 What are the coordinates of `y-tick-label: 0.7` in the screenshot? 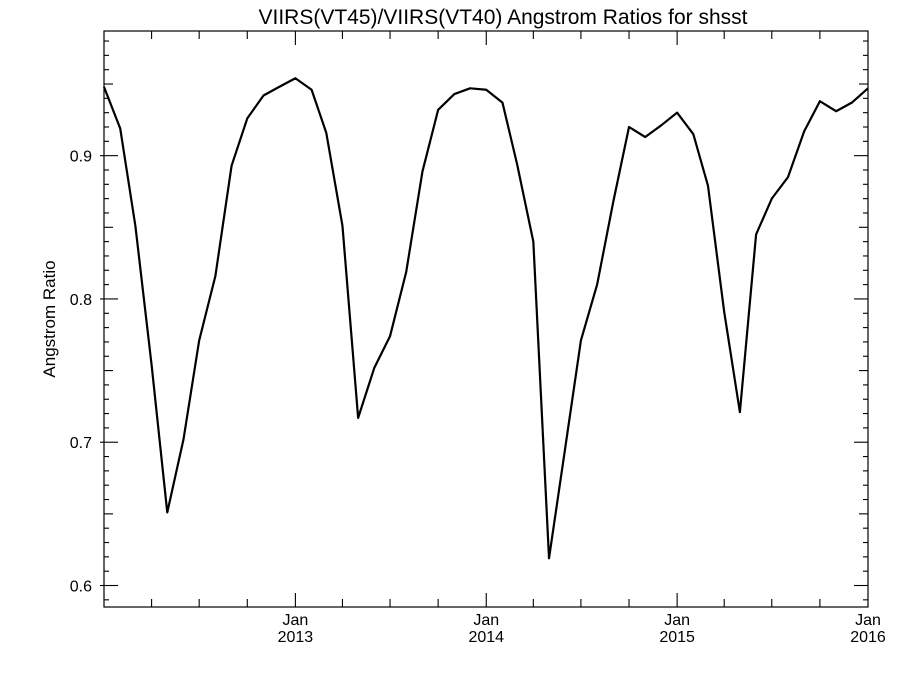 It's located at (81, 443).